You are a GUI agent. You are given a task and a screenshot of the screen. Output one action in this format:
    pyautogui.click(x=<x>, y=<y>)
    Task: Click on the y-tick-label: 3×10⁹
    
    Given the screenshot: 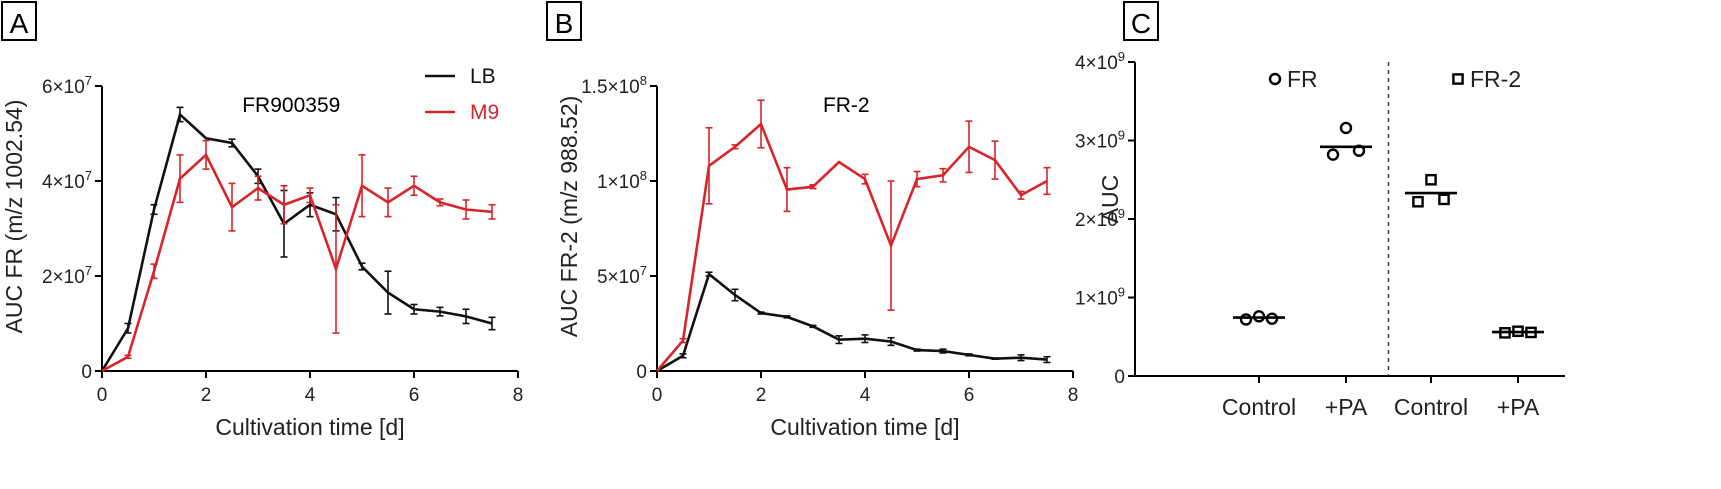 What is the action you would take?
    pyautogui.click(x=1100, y=140)
    